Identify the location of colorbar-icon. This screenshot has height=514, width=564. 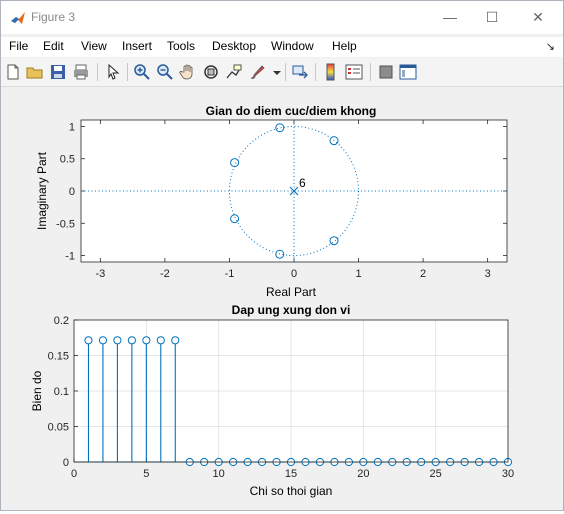
(331, 72).